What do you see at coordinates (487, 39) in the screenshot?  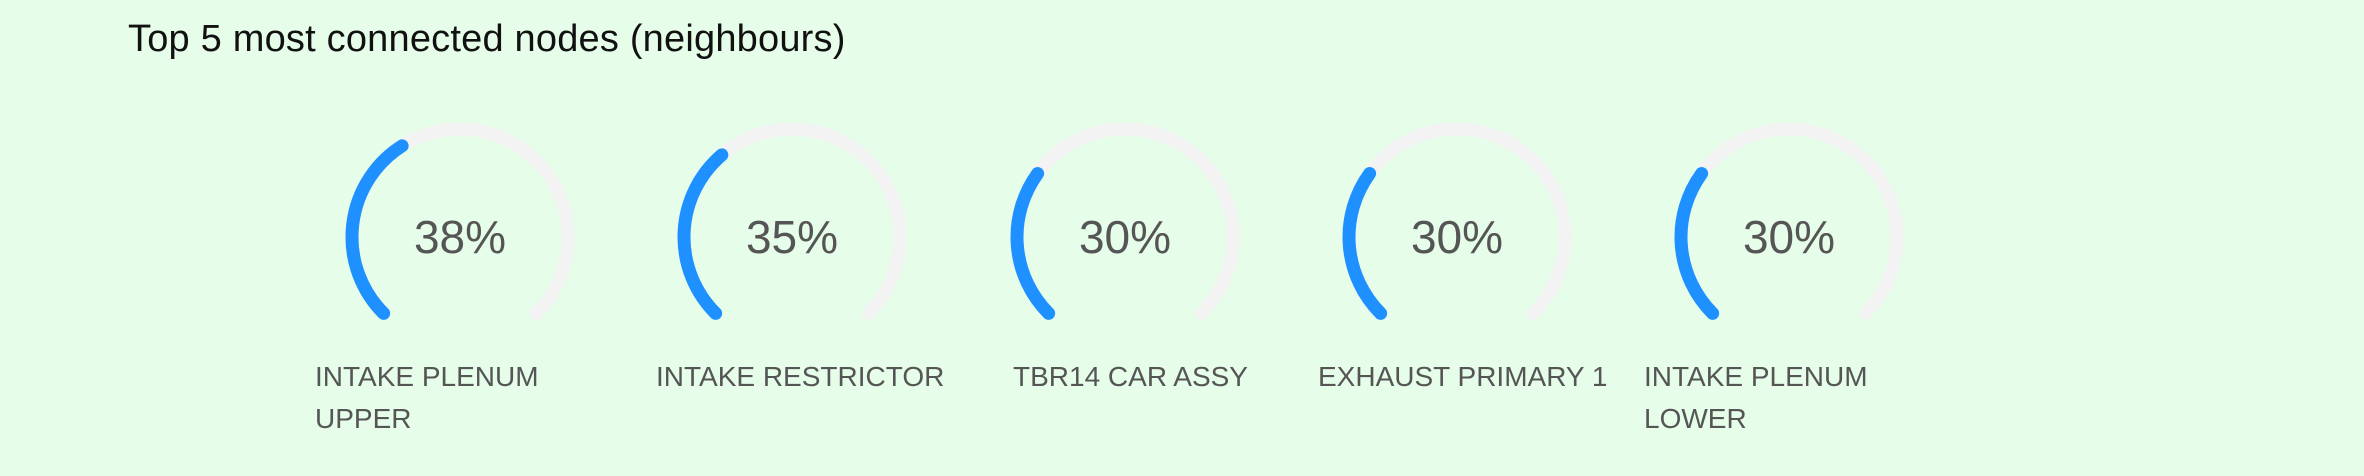 I see `chart-title: Top 5 most connected nodes (neighbours)` at bounding box center [487, 39].